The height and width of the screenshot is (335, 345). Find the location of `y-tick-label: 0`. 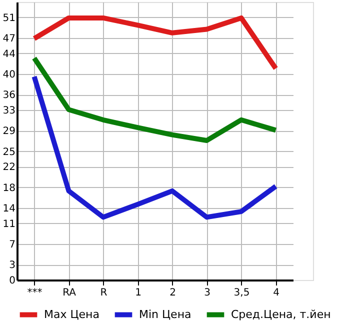

y-tick-label: 0 is located at coordinates (12, 281).